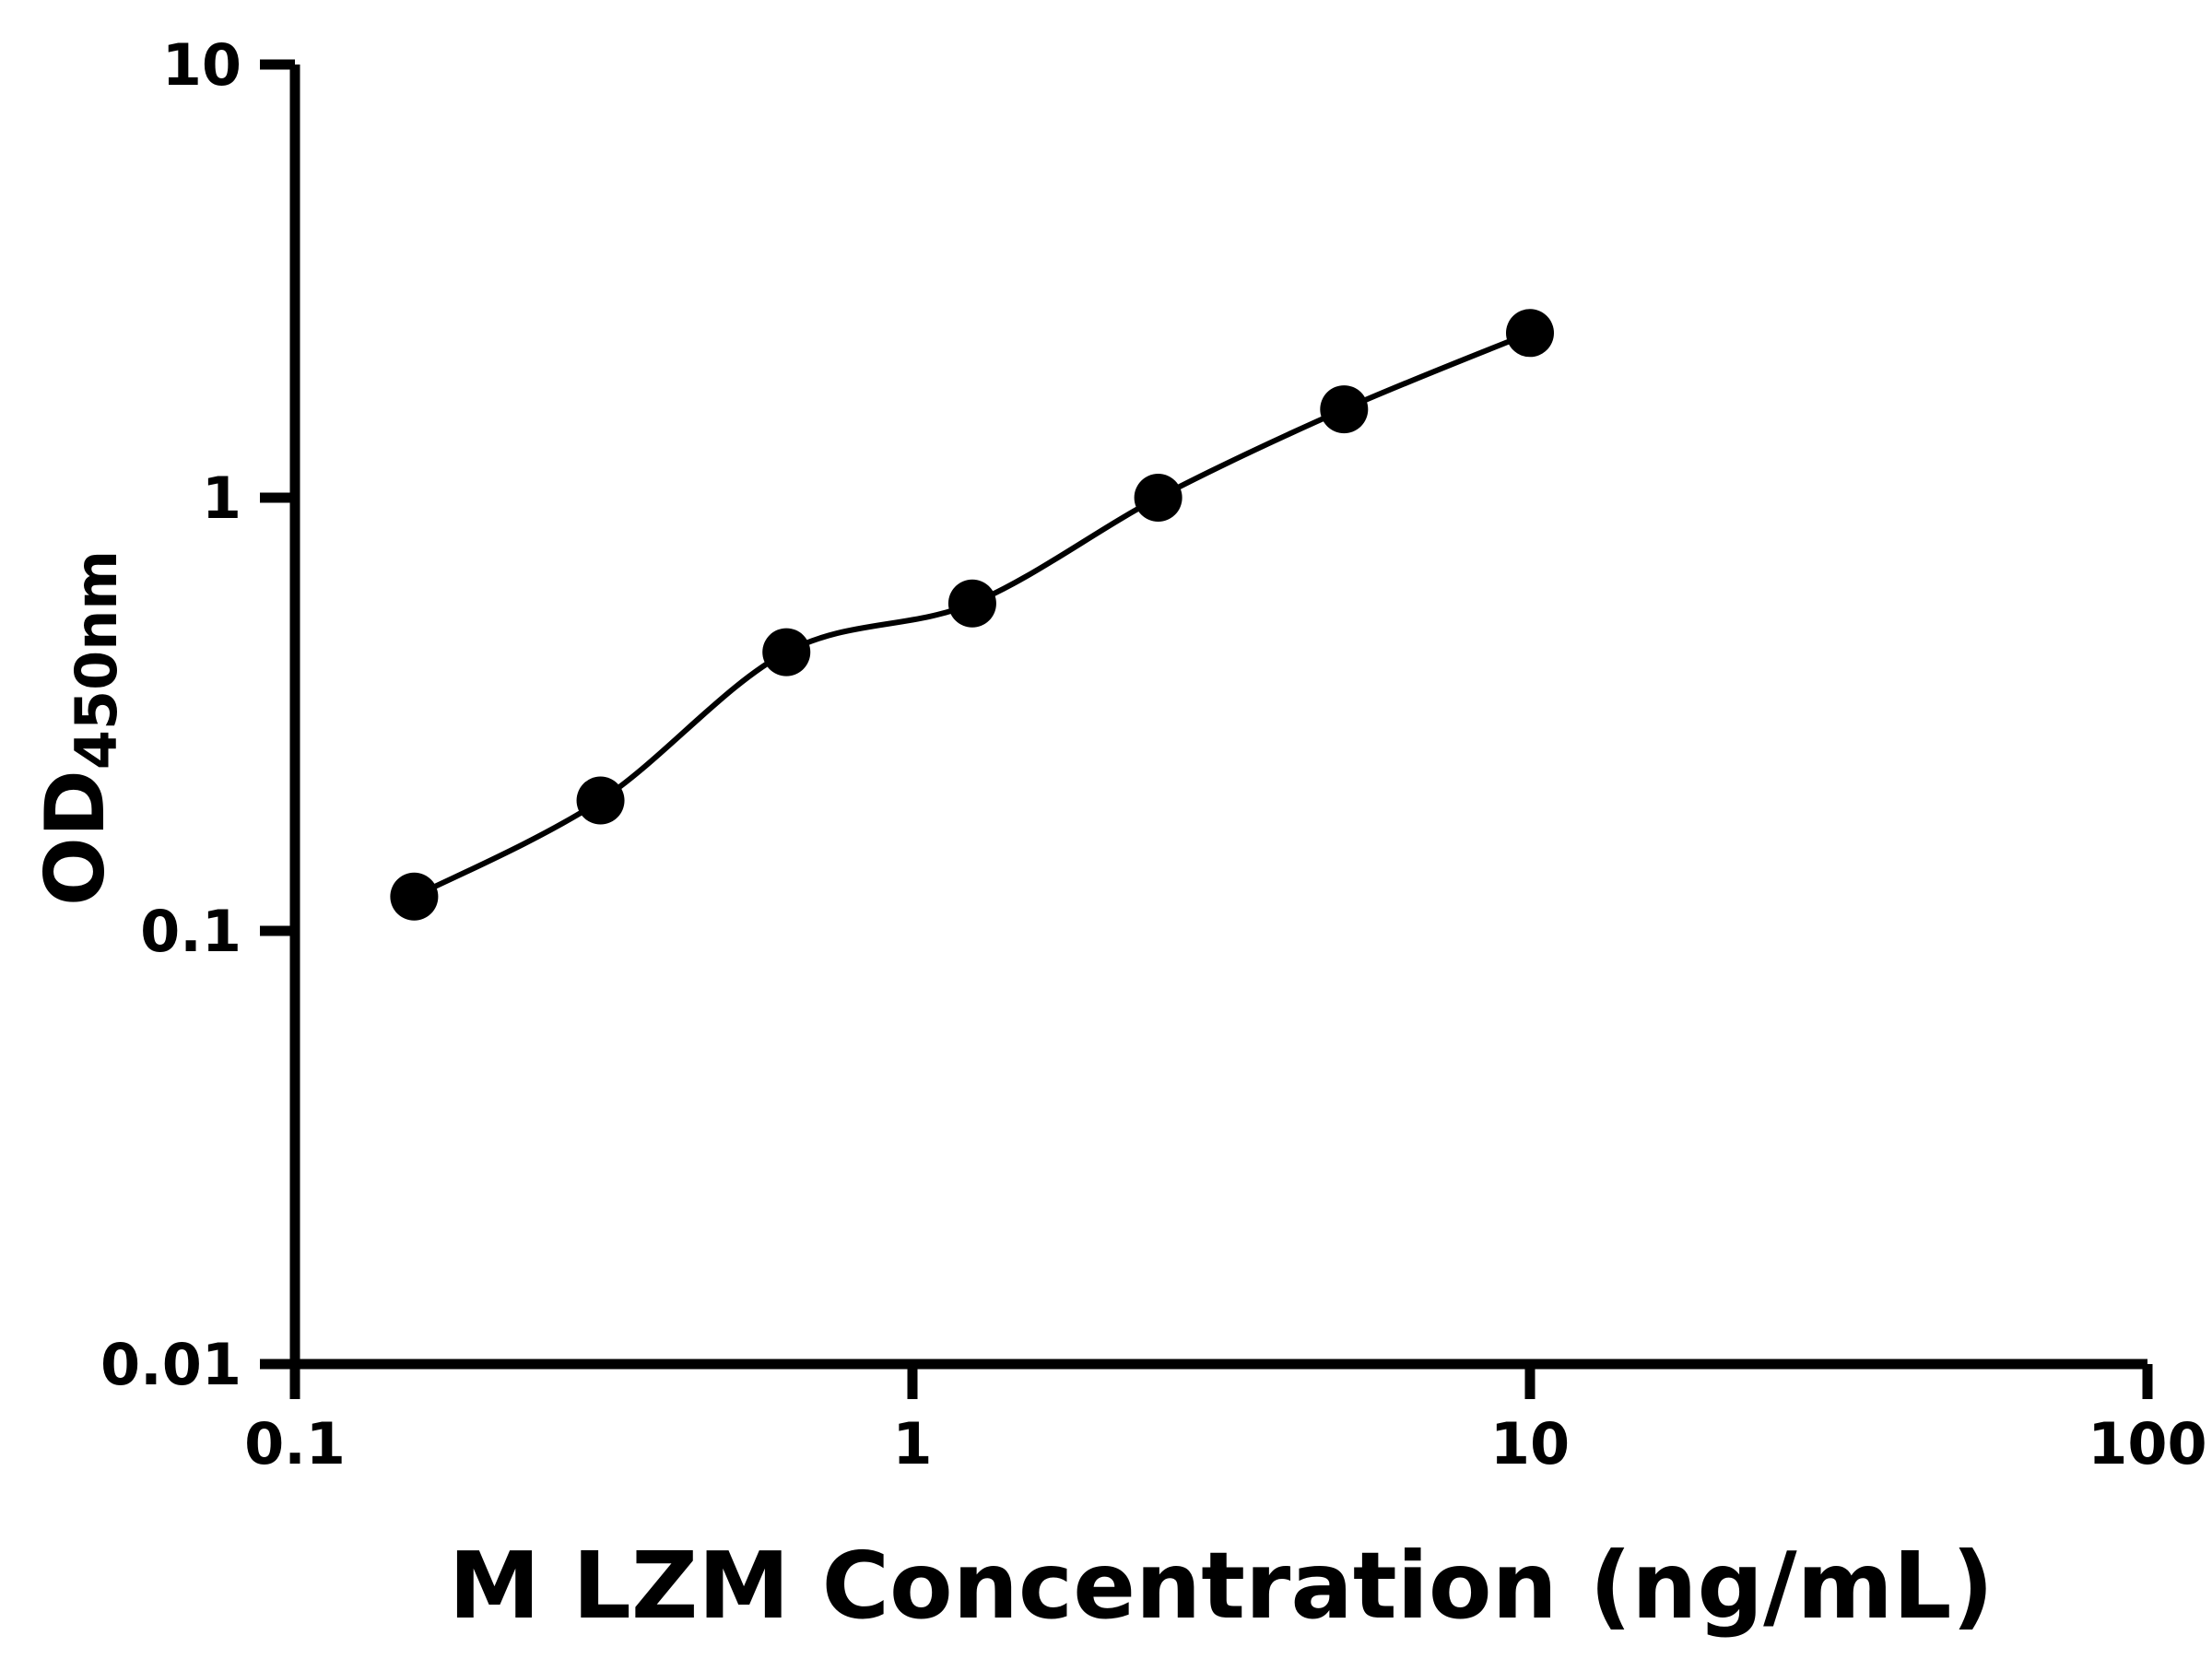 This screenshot has width=2212, height=1659. What do you see at coordinates (2147, 1443) in the screenshot?
I see `x-axis-tick-label: 100` at bounding box center [2147, 1443].